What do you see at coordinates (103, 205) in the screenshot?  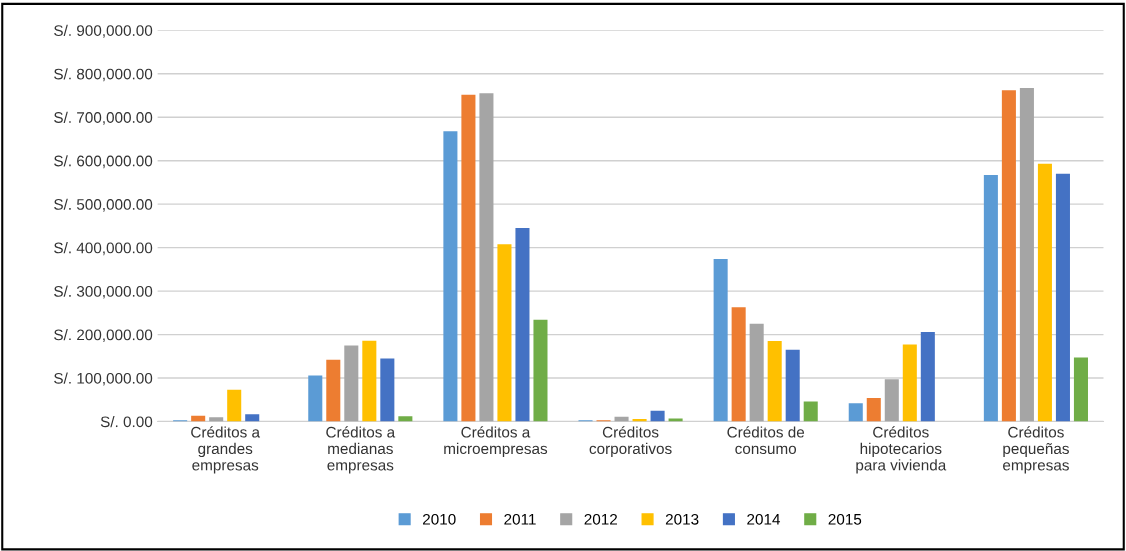 I see `y-tick-label: S/. 500,000.00` at bounding box center [103, 205].